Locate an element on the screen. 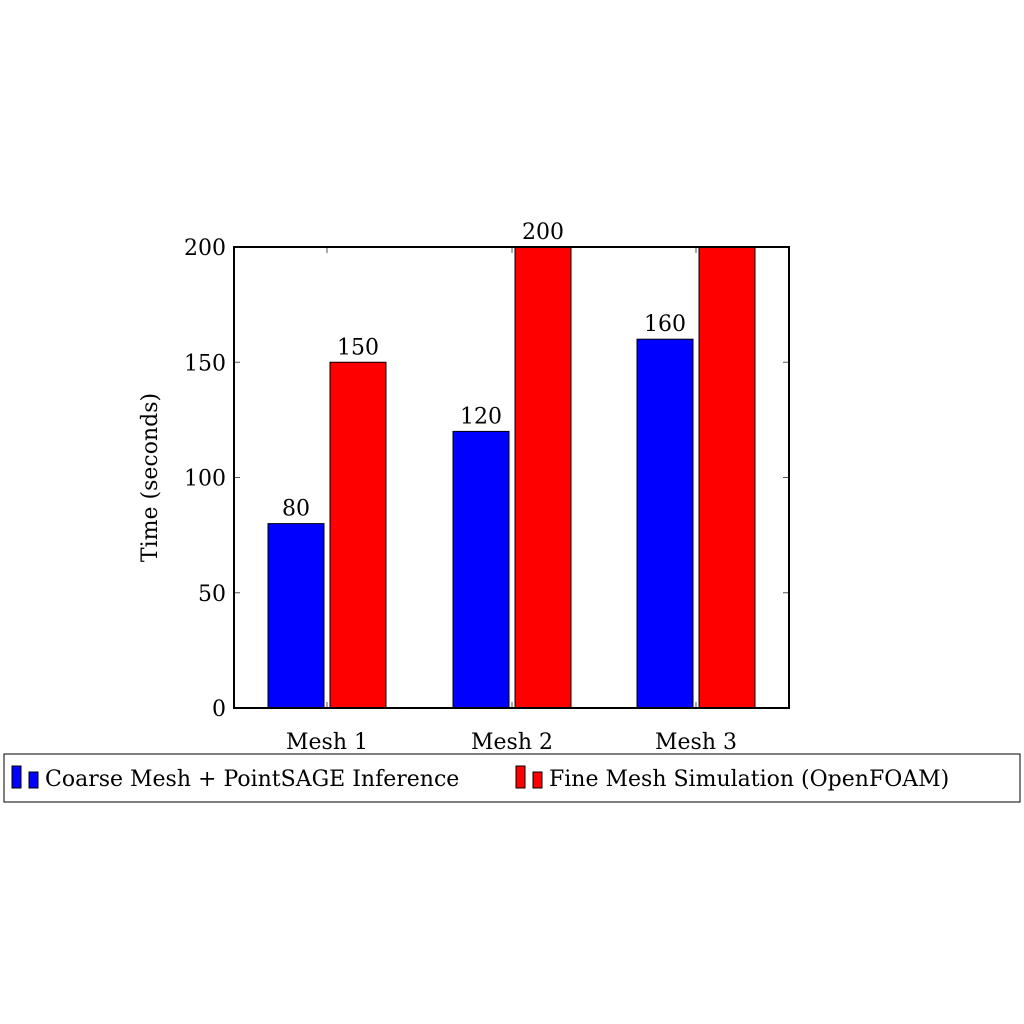 The height and width of the screenshot is (1024, 1024). x-tick-label: Mesh 1 is located at coordinates (327, 742).